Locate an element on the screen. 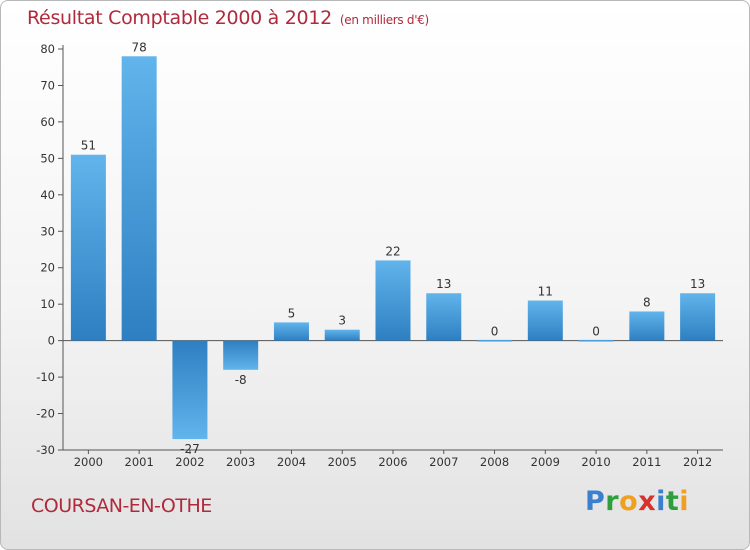 The width and height of the screenshot is (750, 550). logo-letter: o is located at coordinates (629, 501).